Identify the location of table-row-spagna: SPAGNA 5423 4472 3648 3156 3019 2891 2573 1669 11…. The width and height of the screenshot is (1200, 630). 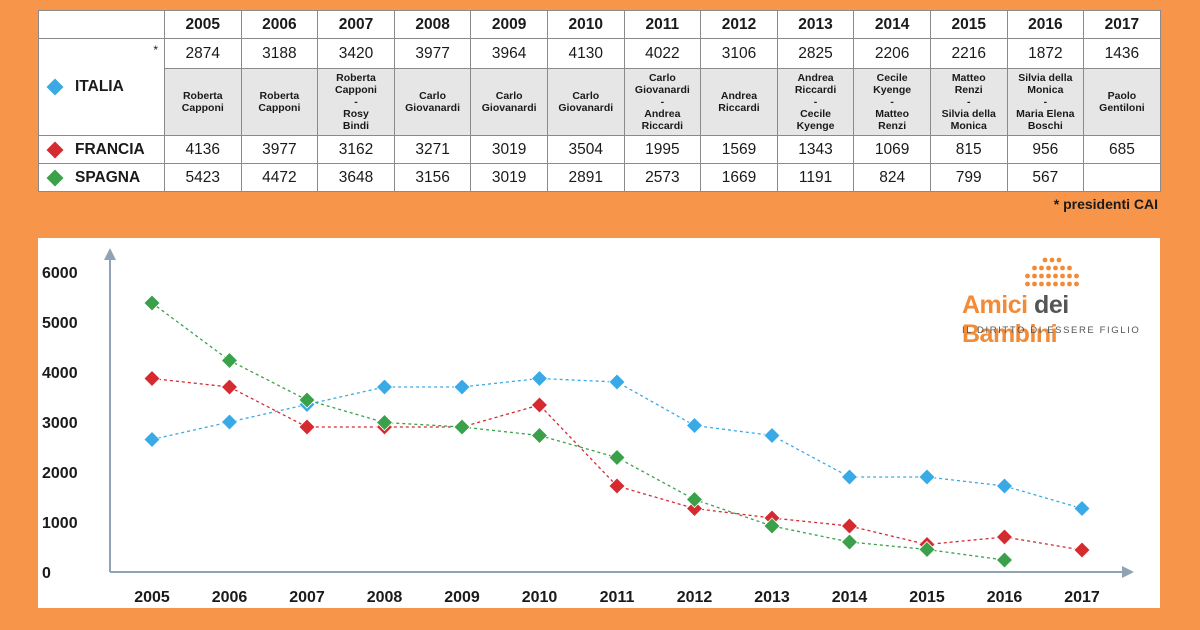
(599, 177).